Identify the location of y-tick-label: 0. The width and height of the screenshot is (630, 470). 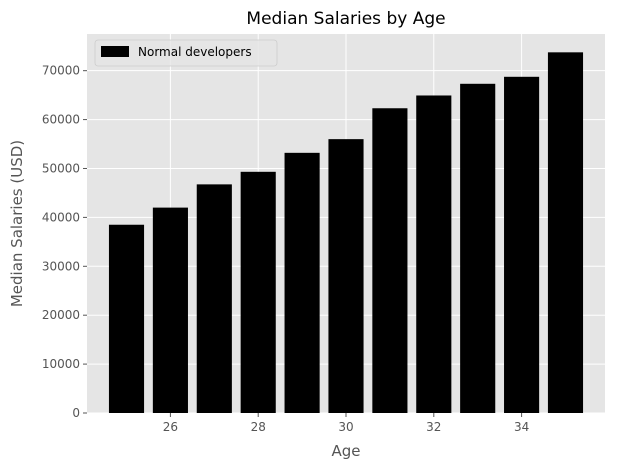
(76, 413).